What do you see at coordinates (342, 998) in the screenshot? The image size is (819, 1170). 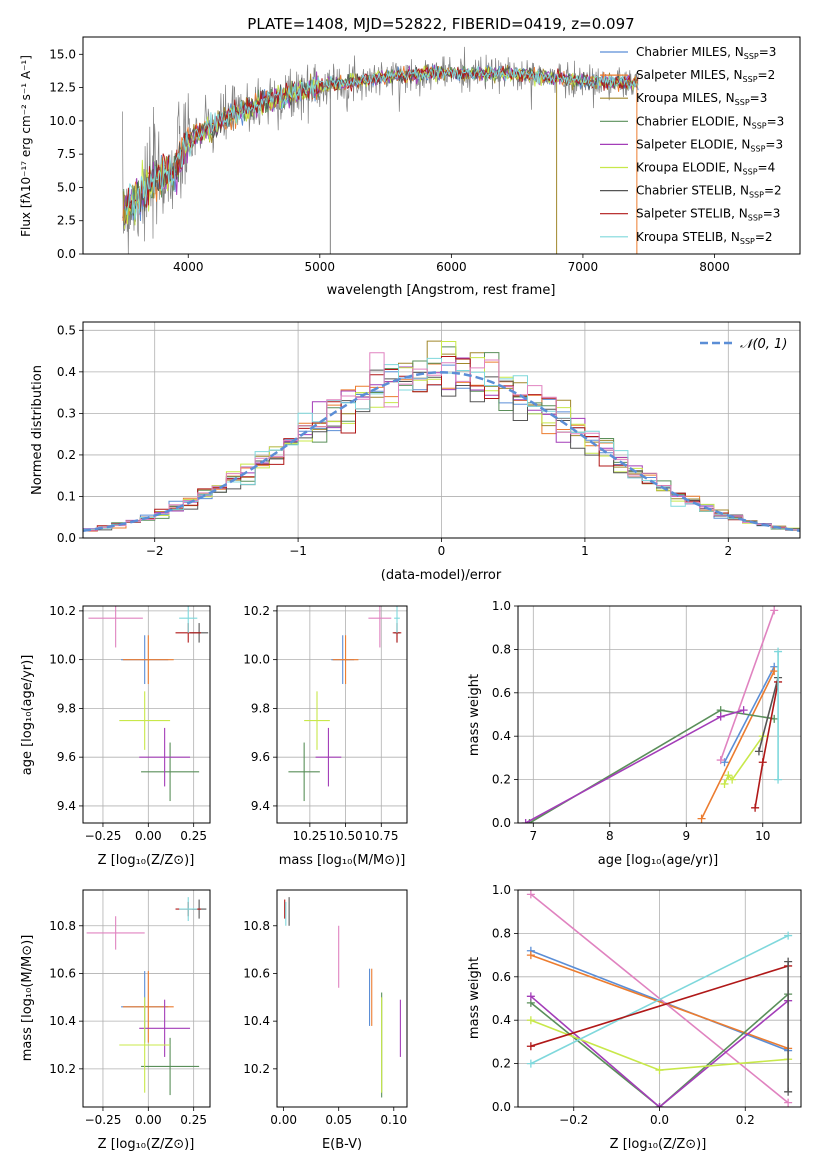 I see `panel-6-frame` at bounding box center [342, 998].